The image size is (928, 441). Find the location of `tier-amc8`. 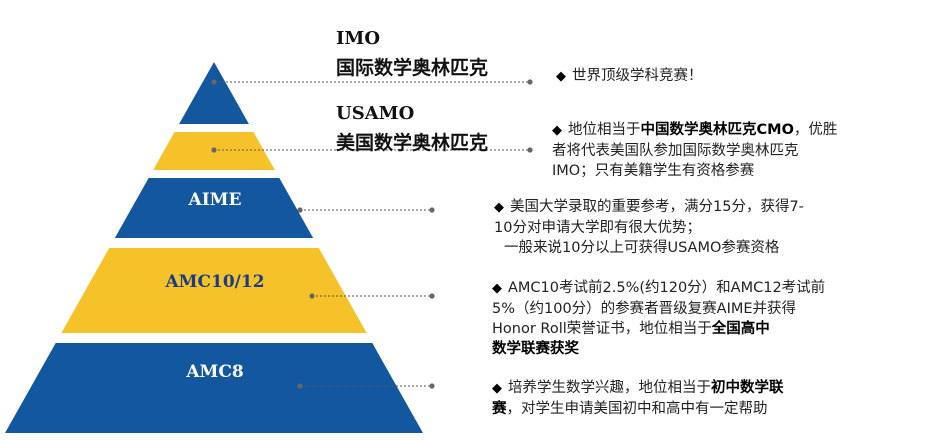

tier-amc8 is located at coordinates (214, 388).